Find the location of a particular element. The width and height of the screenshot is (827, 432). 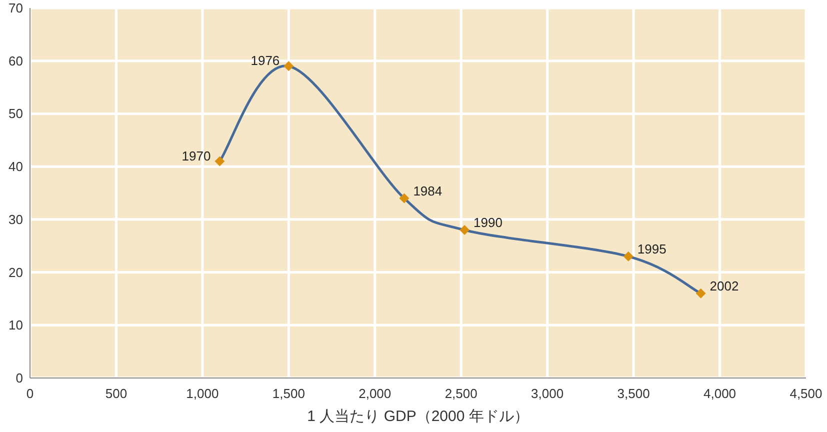

y-tick-label: 40 is located at coordinates (15, 166).